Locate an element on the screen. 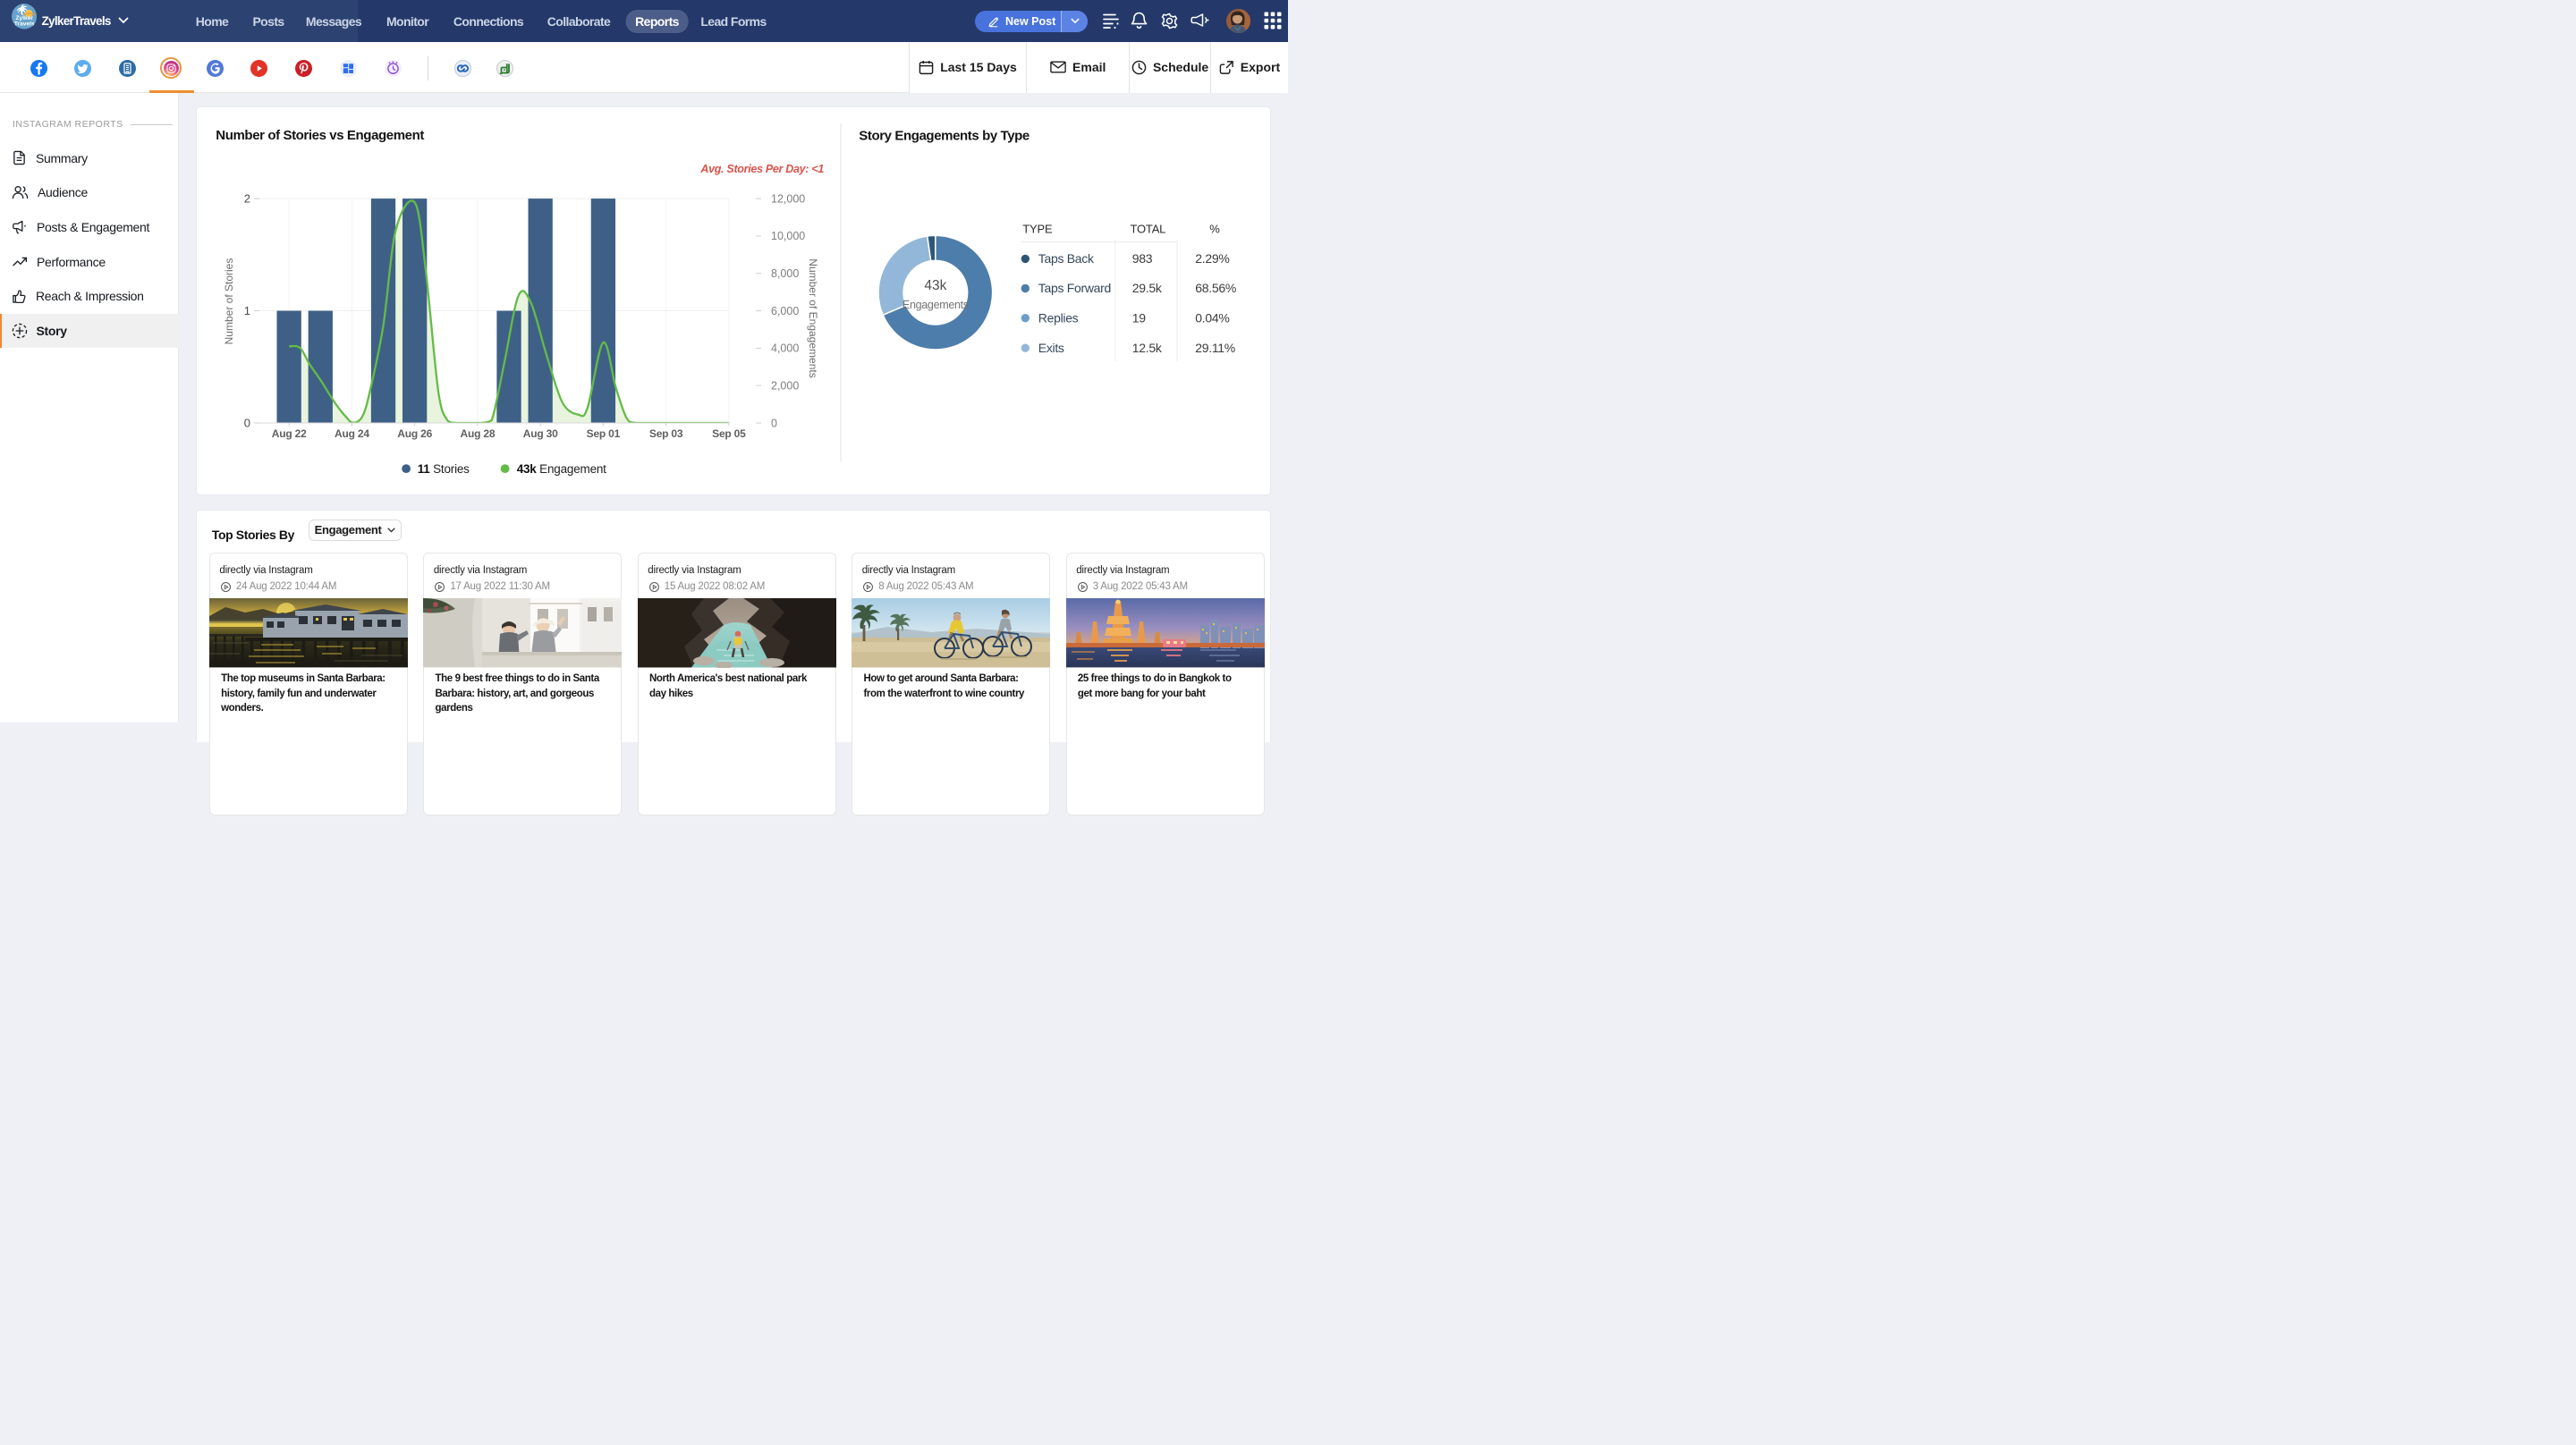 The width and height of the screenshot is (2576, 1445). svg-text: 0.04% is located at coordinates (1212, 317).